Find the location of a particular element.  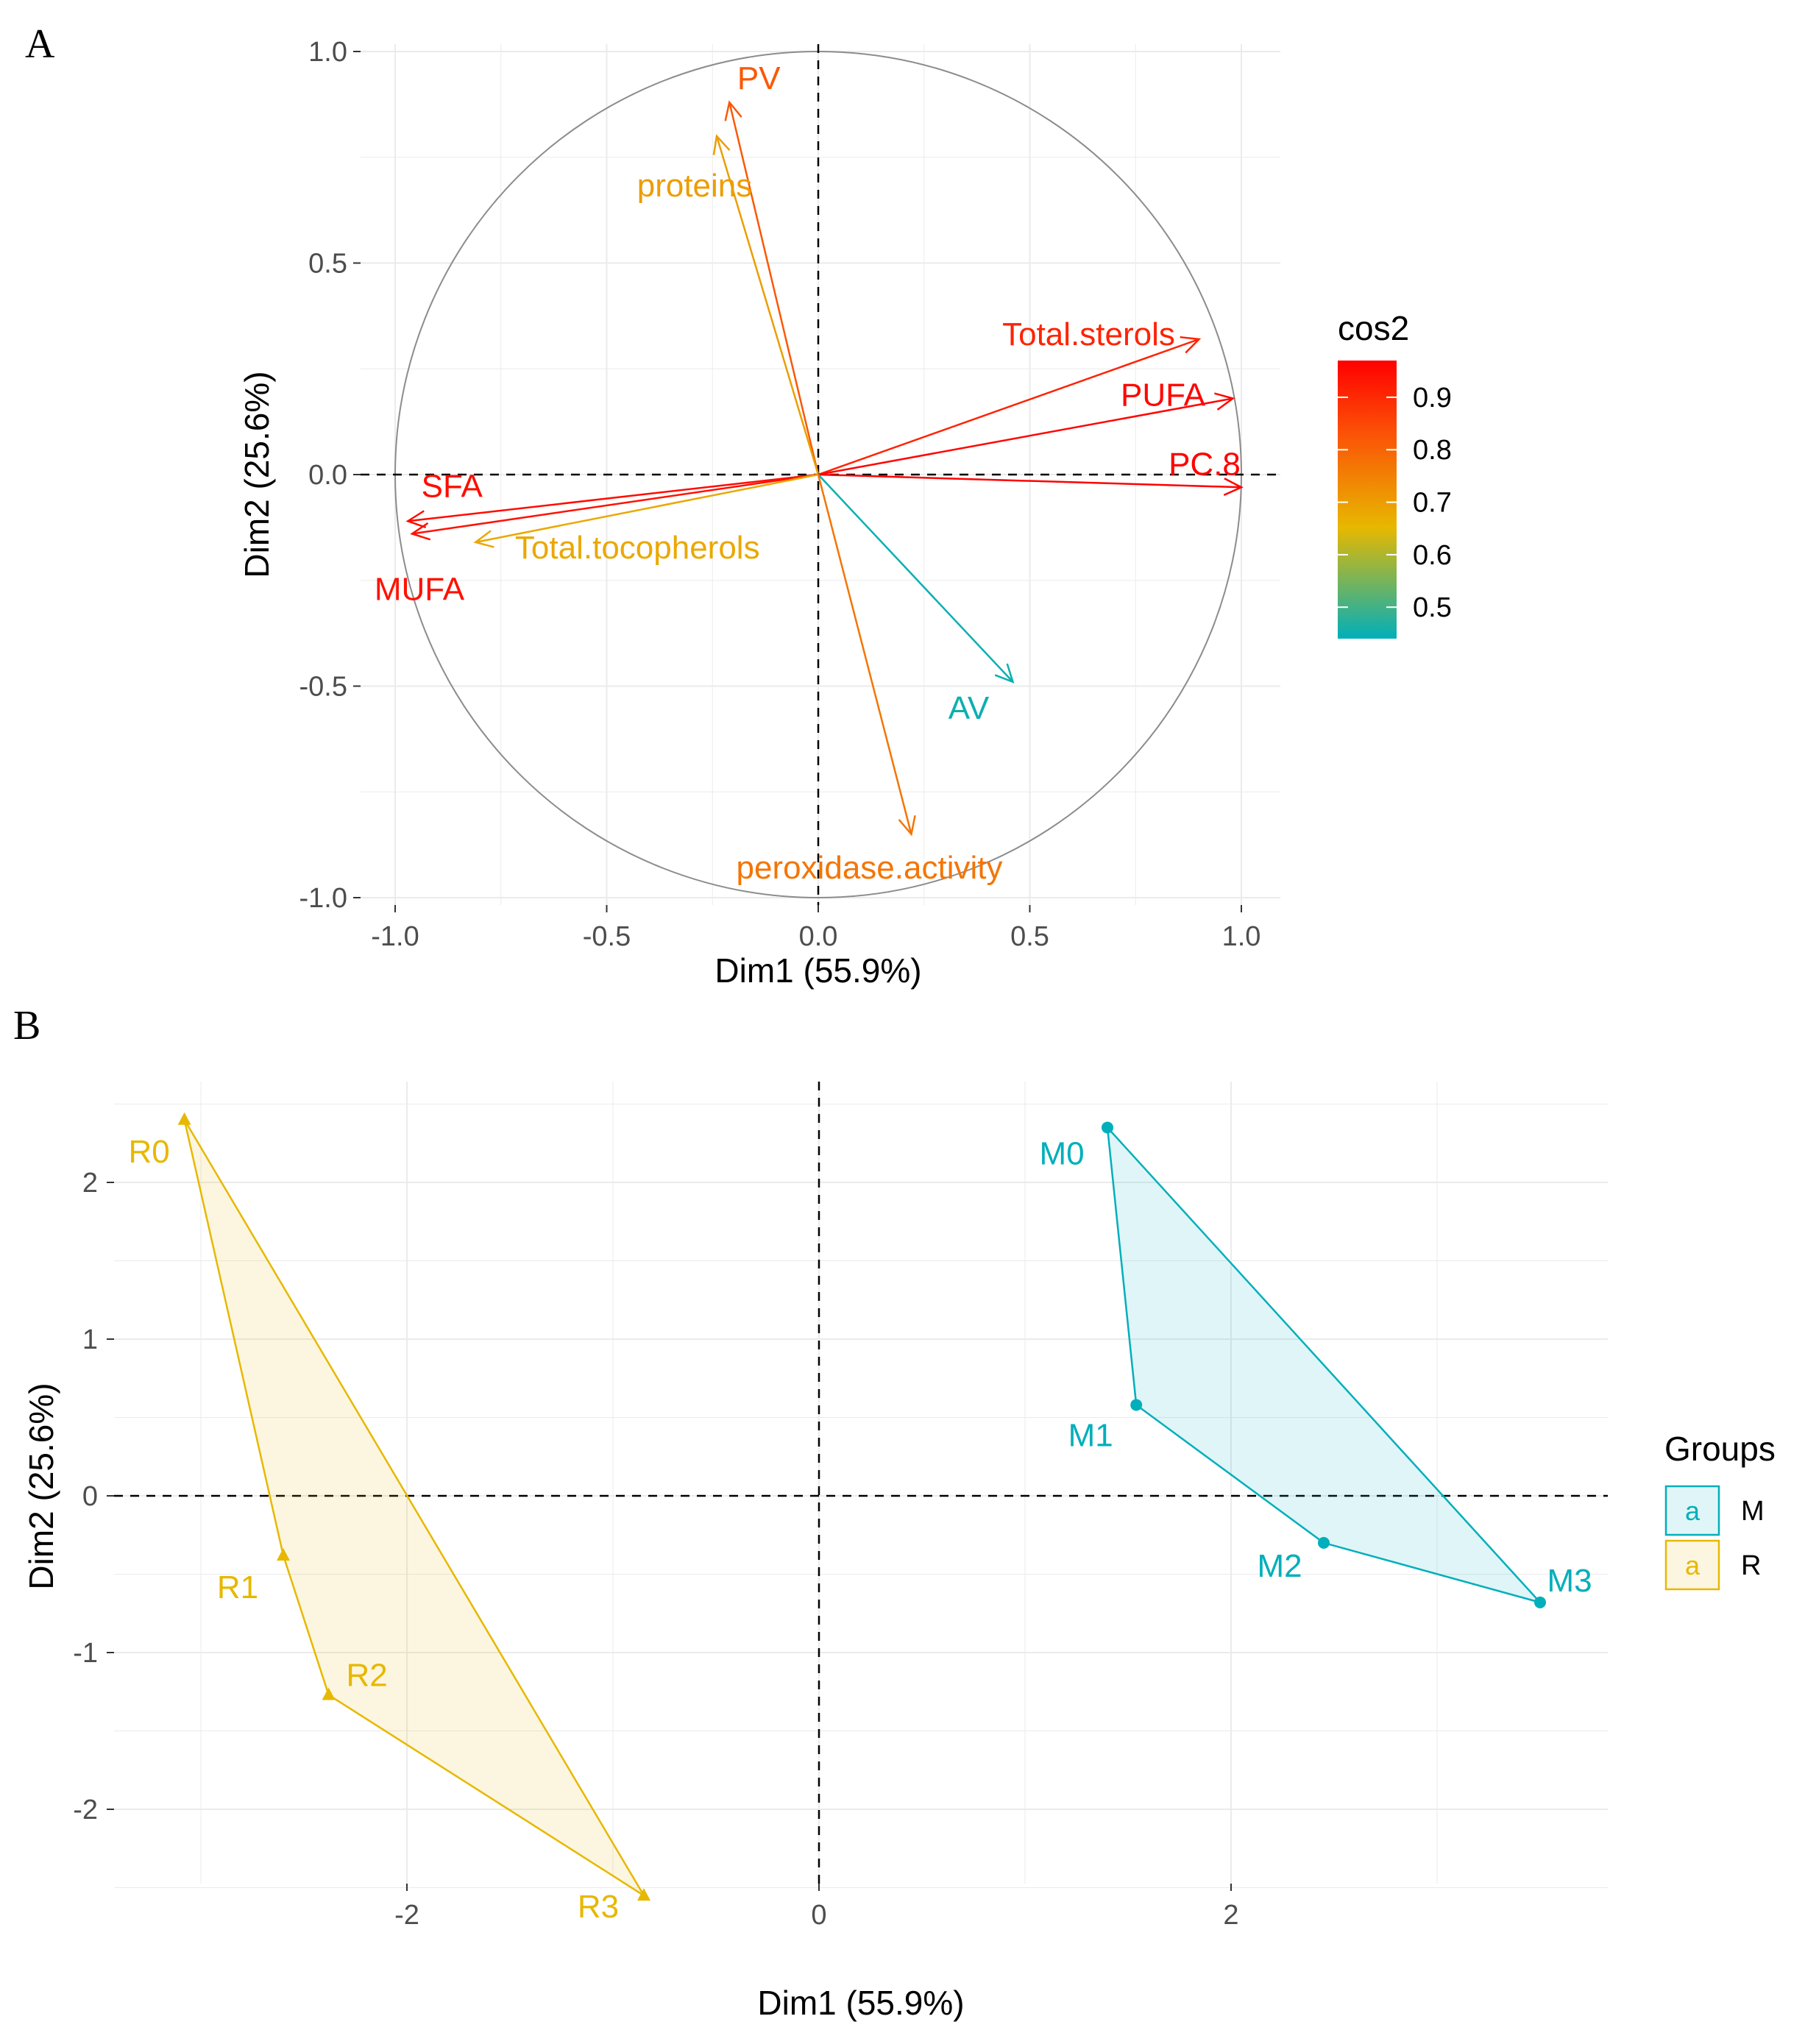

colorbar-tick-label: 0.6 is located at coordinates (1432, 555).